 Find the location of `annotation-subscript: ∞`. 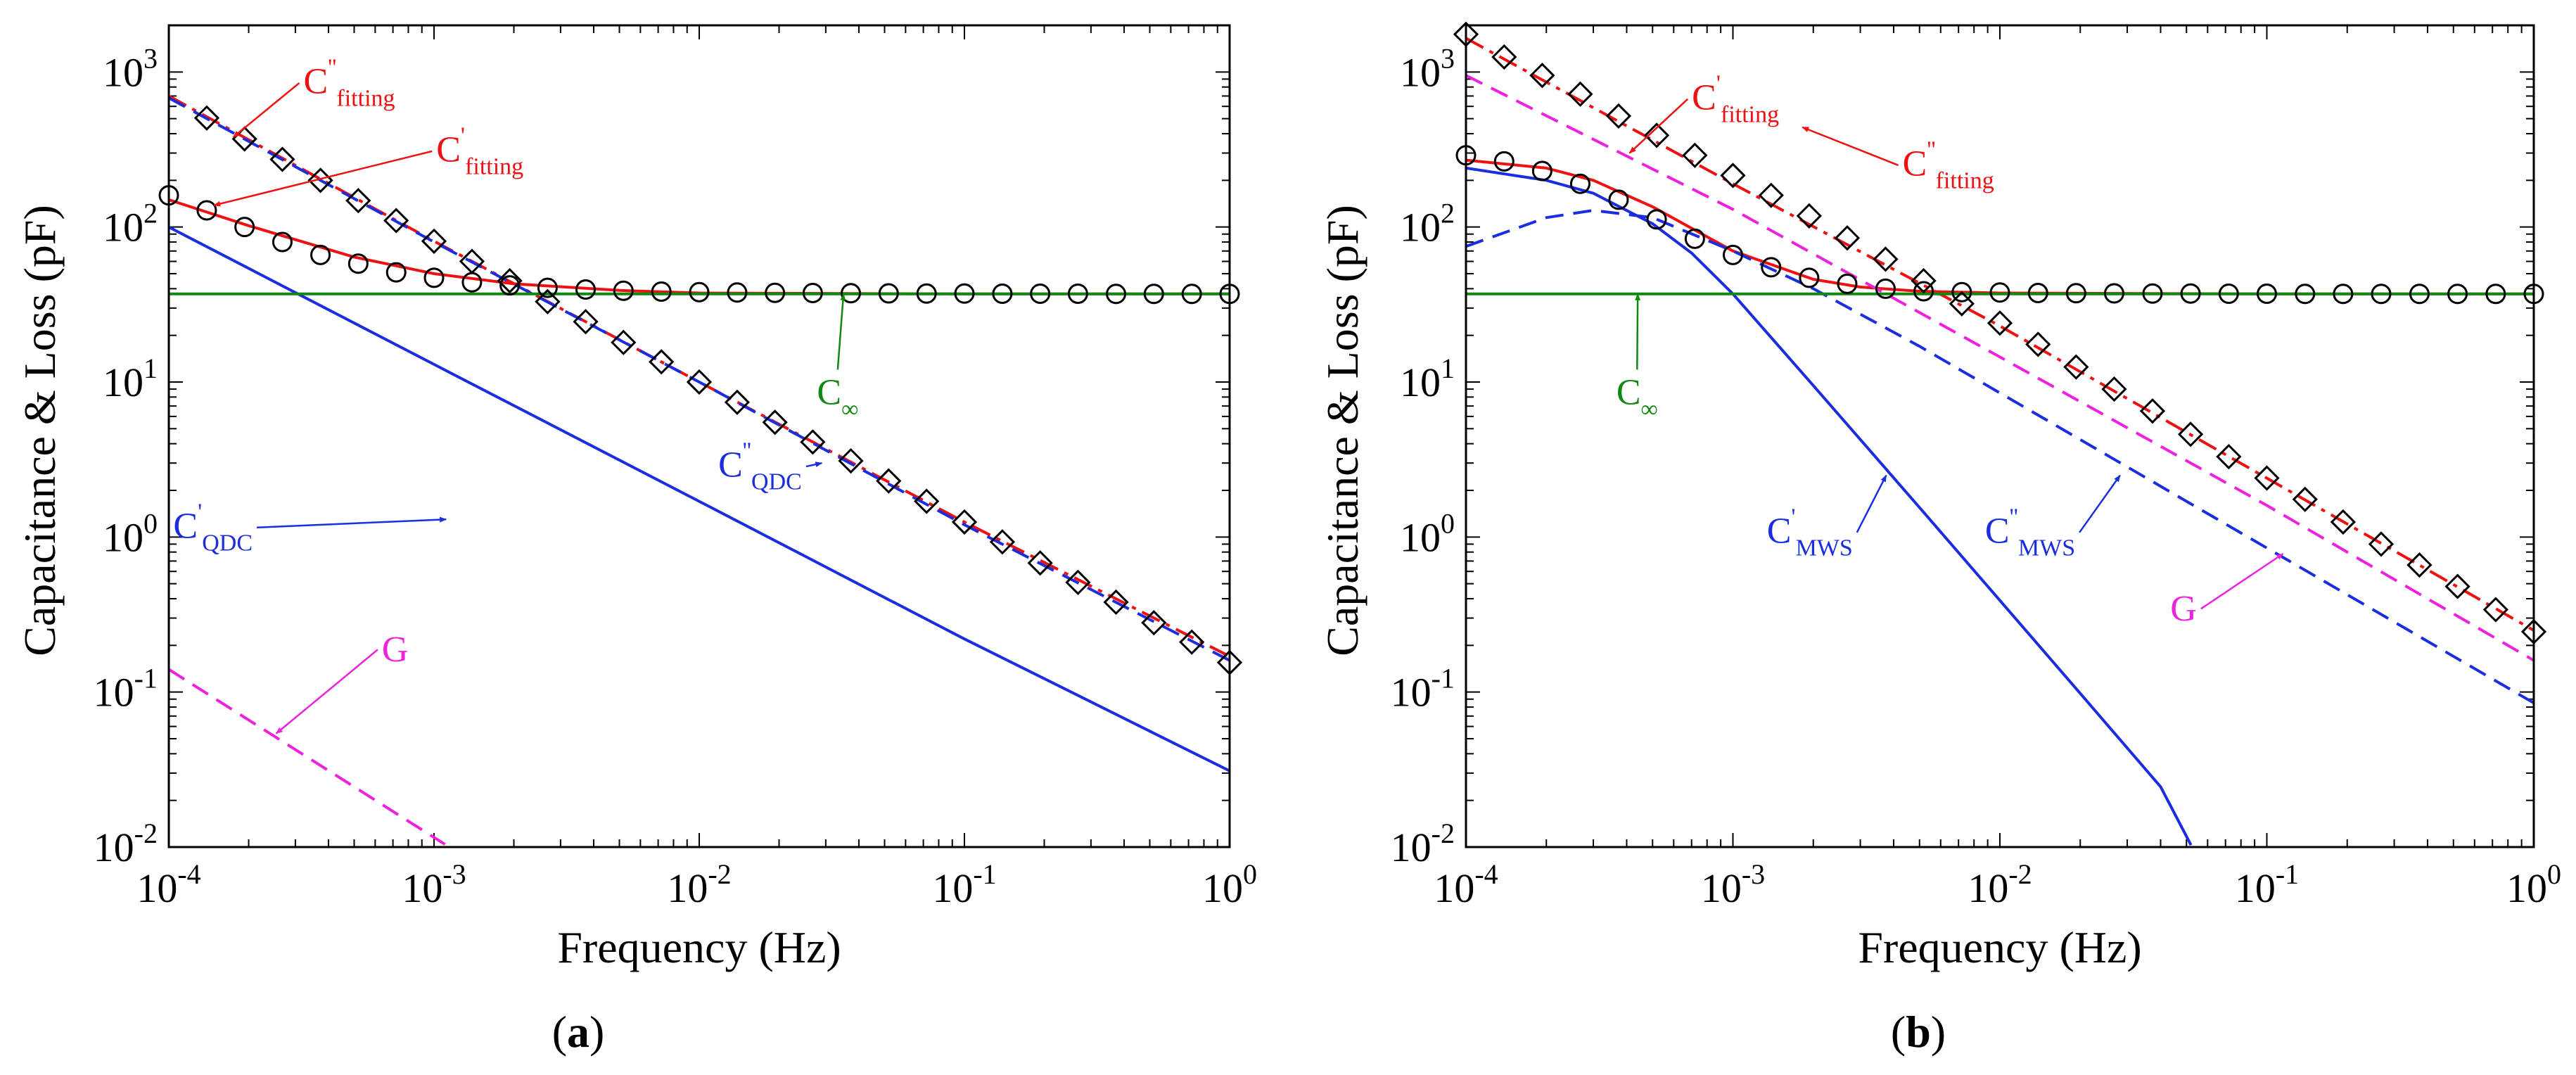

annotation-subscript: ∞ is located at coordinates (849, 409).